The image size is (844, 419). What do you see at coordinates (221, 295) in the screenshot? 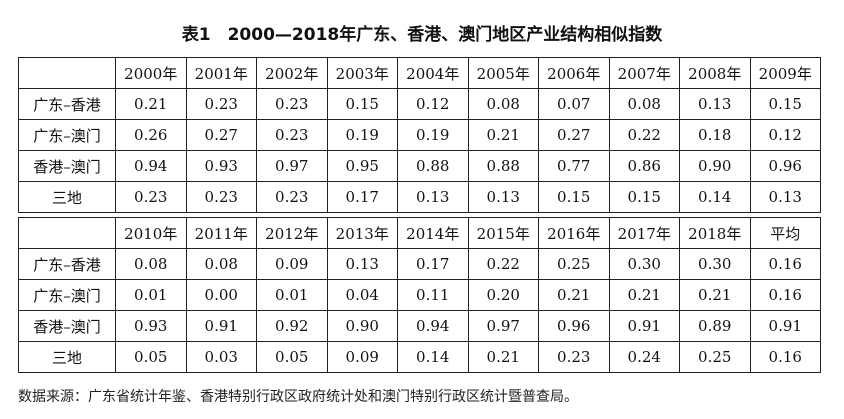
I see `value-cell: 0.00` at bounding box center [221, 295].